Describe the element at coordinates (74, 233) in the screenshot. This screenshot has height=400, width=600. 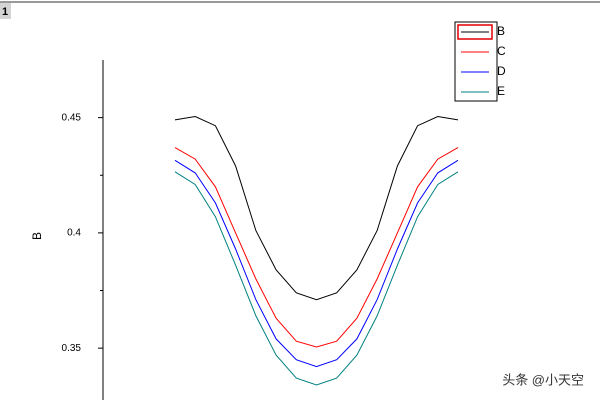
I see `y-tick-label: 0.4` at that location.